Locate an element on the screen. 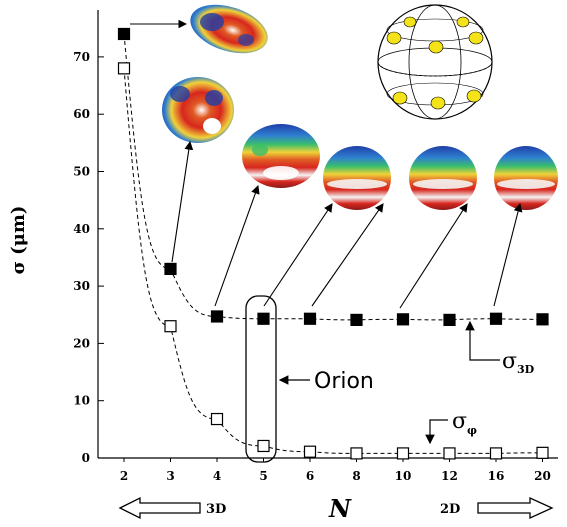  x-tick-label: 12 is located at coordinates (449, 476).